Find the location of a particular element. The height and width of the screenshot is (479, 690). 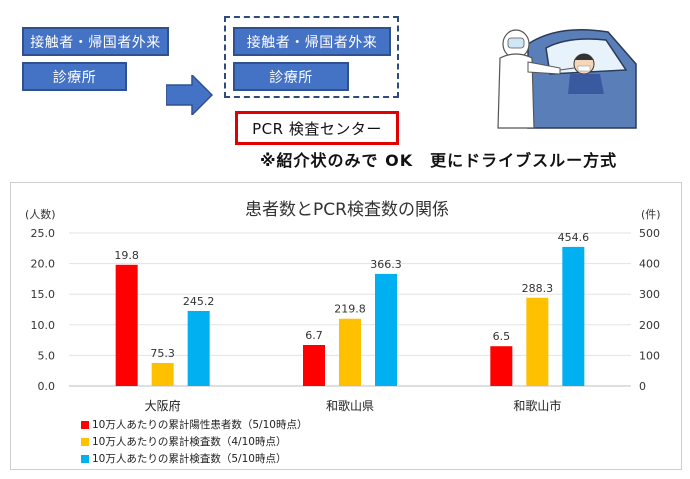

legend-item-tests-0510: 10万人あたりの累計検査数（5/10時点） is located at coordinates (183, 458).